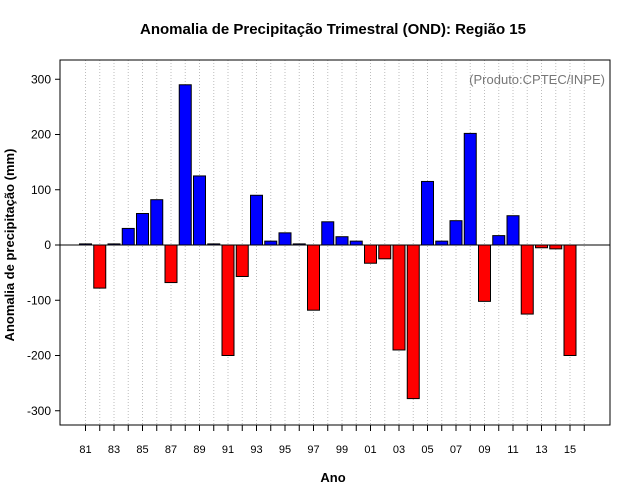 The width and height of the screenshot is (640, 500). I want to click on bar-2007, so click(456, 233).